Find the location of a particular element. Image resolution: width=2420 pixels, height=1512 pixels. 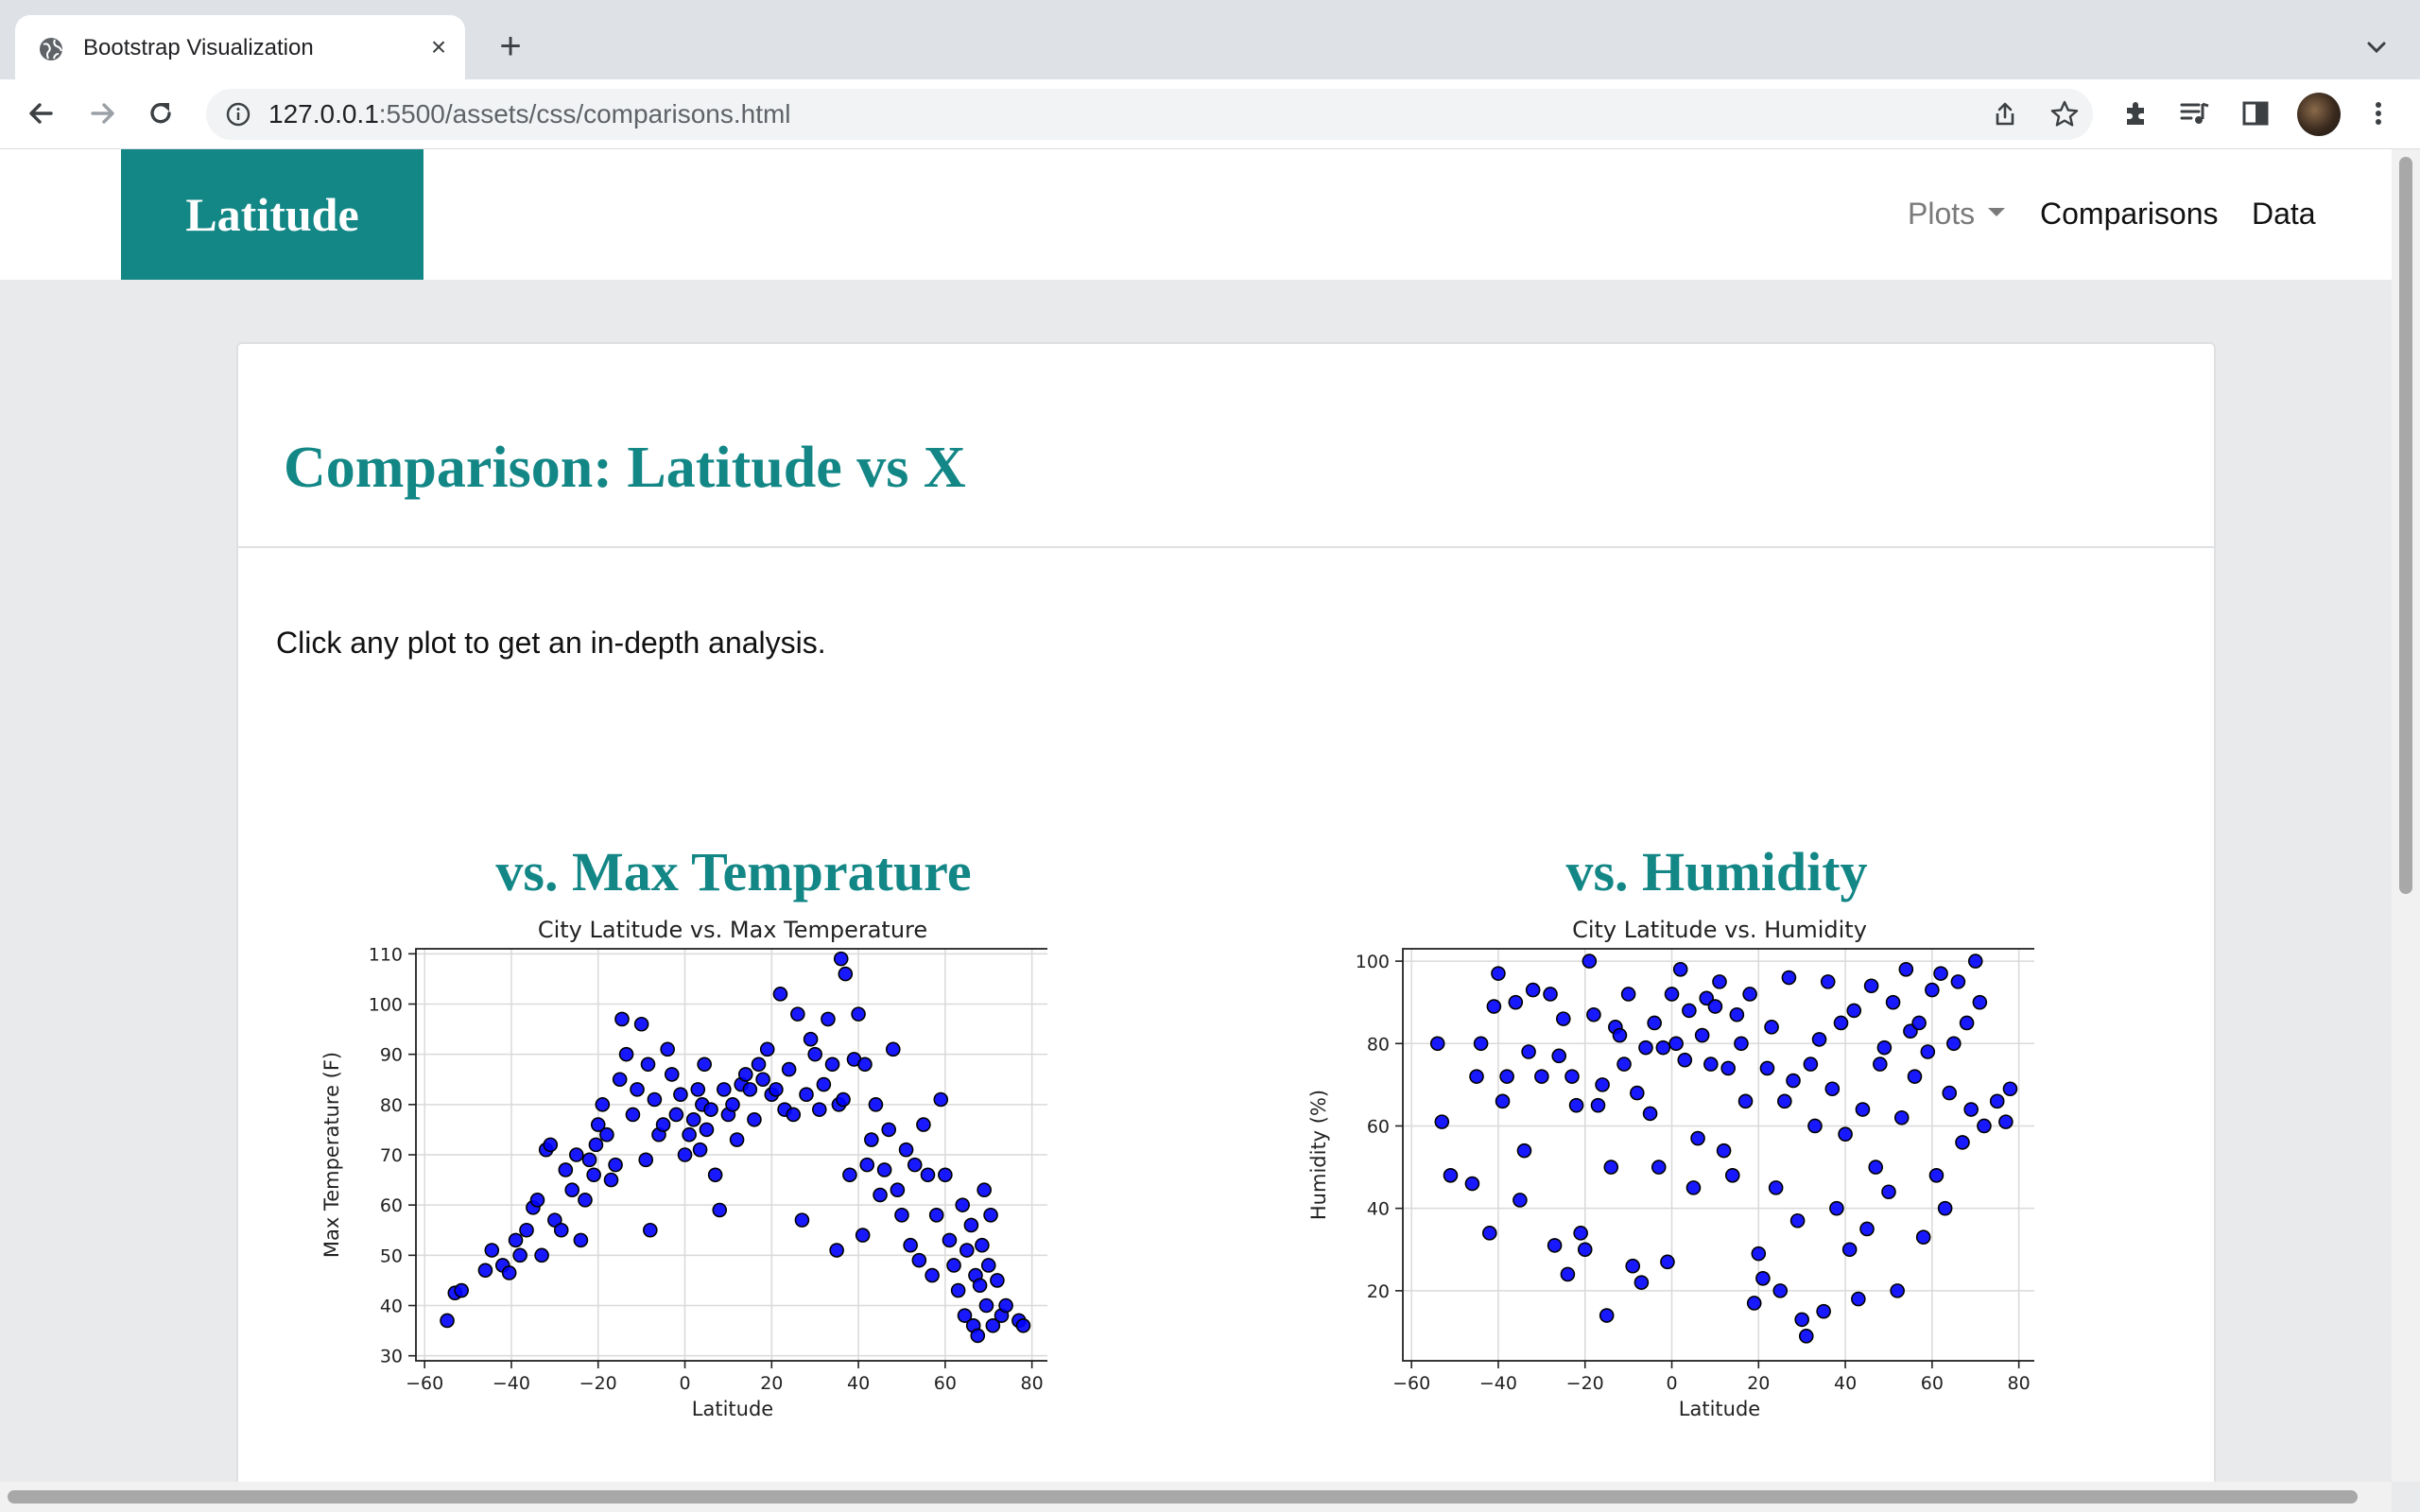

plus-icon: + is located at coordinates (511, 46).